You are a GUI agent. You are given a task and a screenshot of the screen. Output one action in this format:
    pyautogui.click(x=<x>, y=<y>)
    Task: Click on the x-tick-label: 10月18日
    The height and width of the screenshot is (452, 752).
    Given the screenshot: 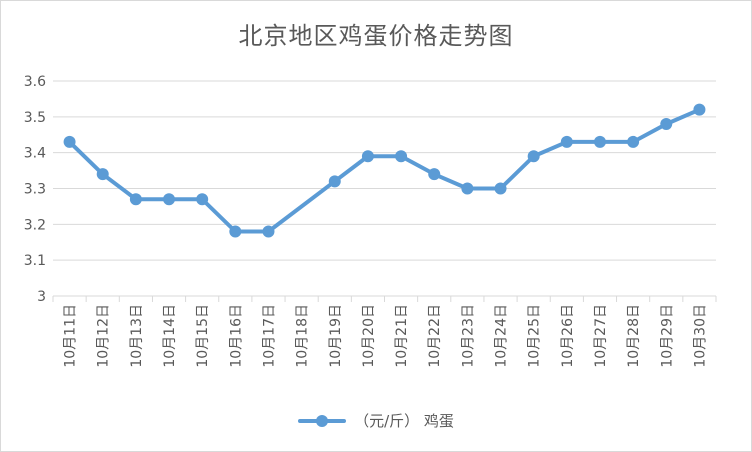 What is the action you would take?
    pyautogui.click(x=303, y=336)
    